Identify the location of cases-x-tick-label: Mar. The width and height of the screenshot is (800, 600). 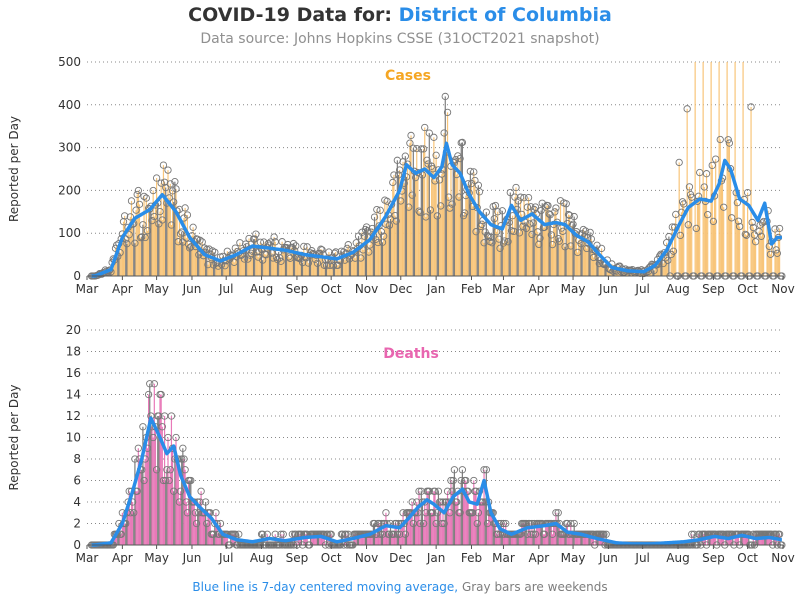
(87, 289).